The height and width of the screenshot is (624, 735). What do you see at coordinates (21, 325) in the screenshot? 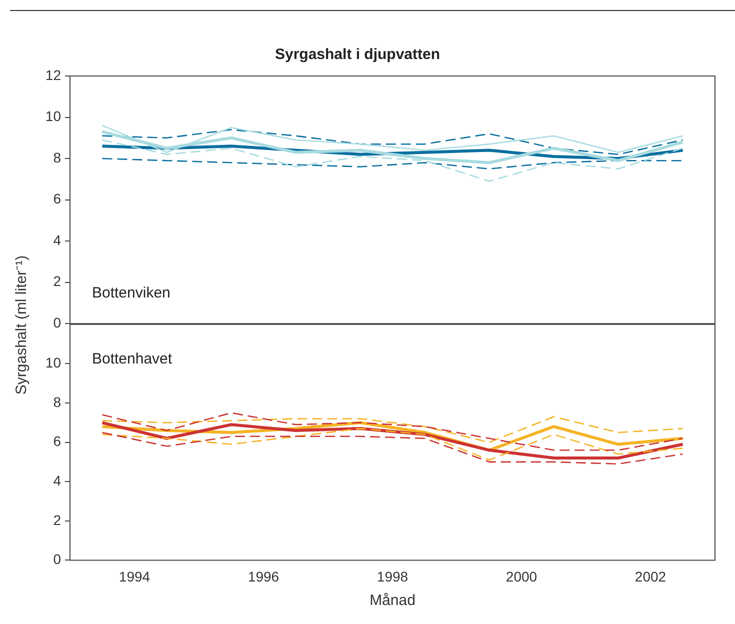
I see `y-axis-title: Syrgashalt (ml liter⁻¹)` at bounding box center [21, 325].